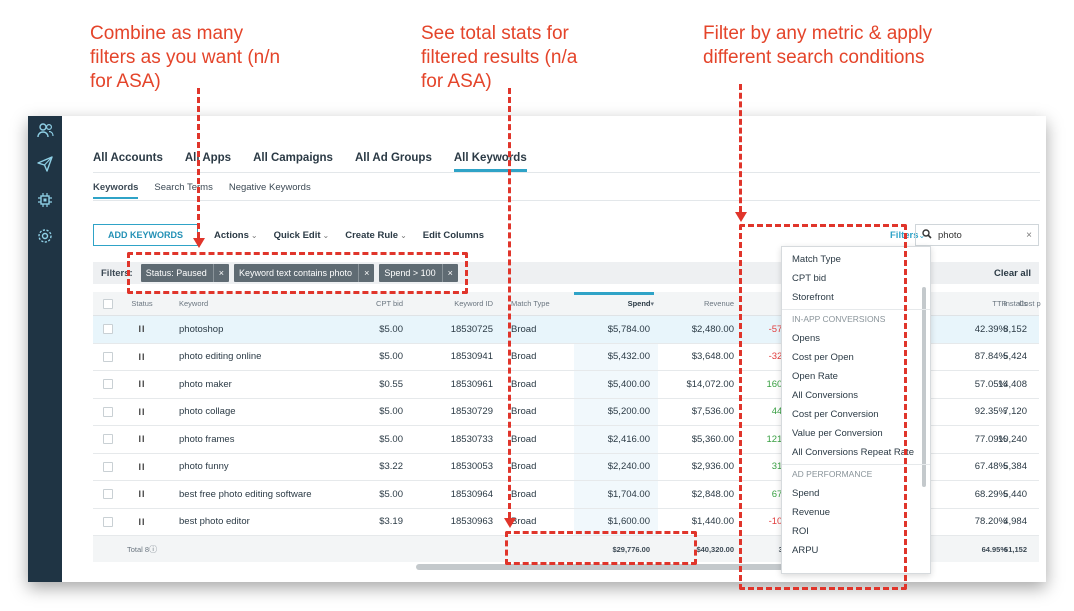 The image size is (1074, 611). Describe the element at coordinates (1012, 273) in the screenshot. I see `clear-all-filters-button: Clear all` at that location.